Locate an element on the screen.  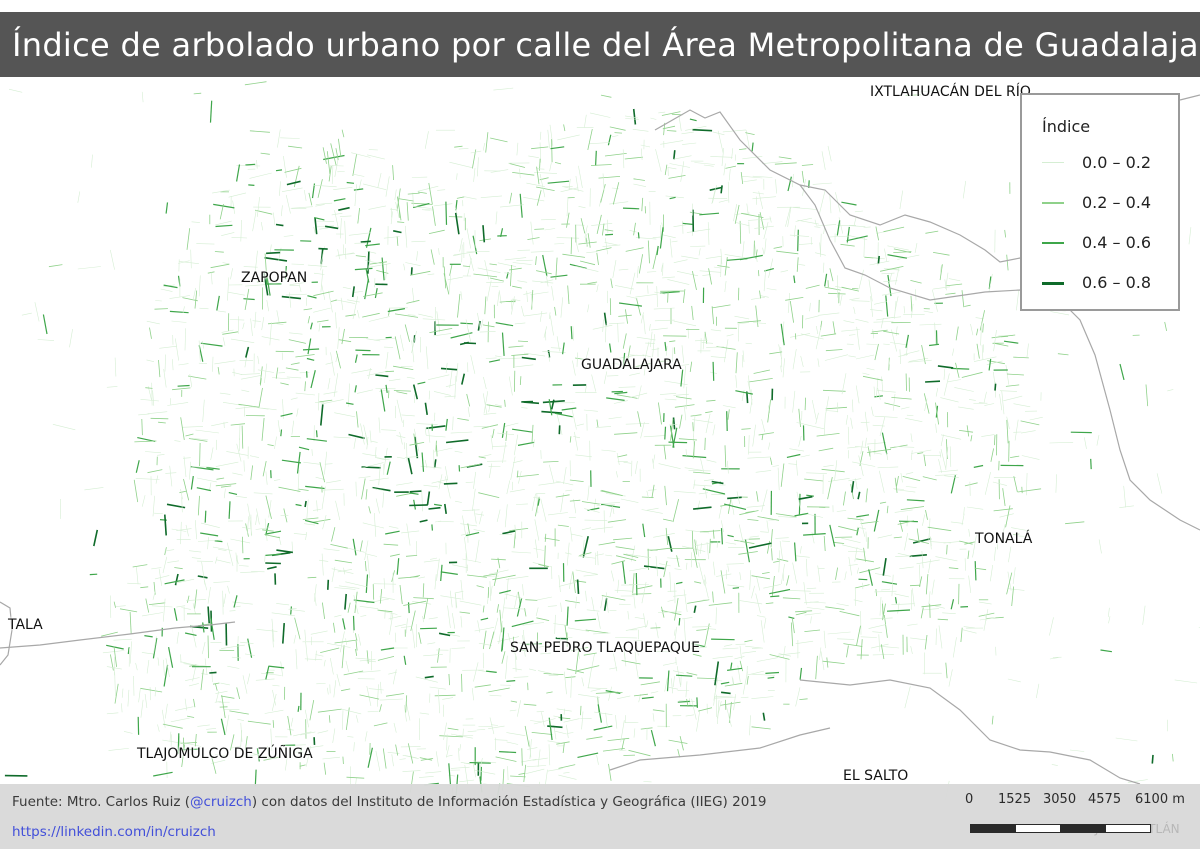
credit-prefix: Fuente: Mtro. Carlos Ruiz ( is located at coordinates (101, 802).